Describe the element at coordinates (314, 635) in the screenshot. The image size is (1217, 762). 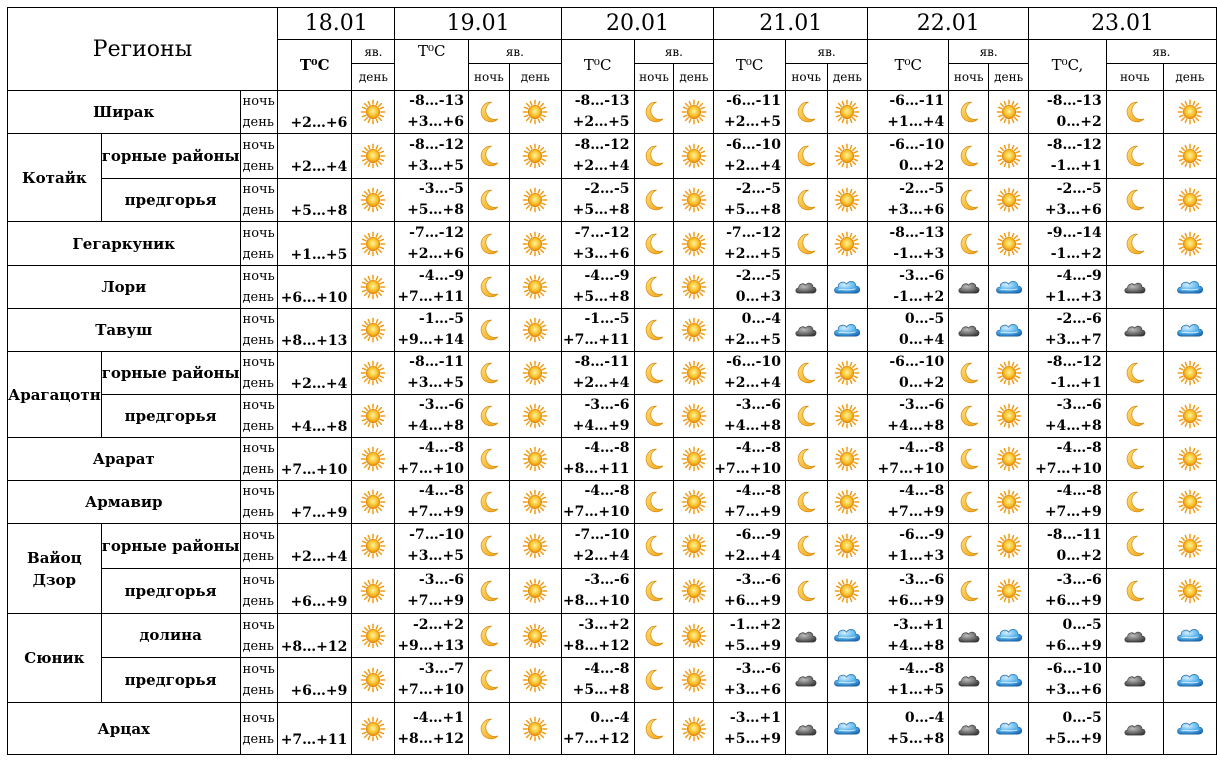
I see `day-temperature: +8…+12` at that location.